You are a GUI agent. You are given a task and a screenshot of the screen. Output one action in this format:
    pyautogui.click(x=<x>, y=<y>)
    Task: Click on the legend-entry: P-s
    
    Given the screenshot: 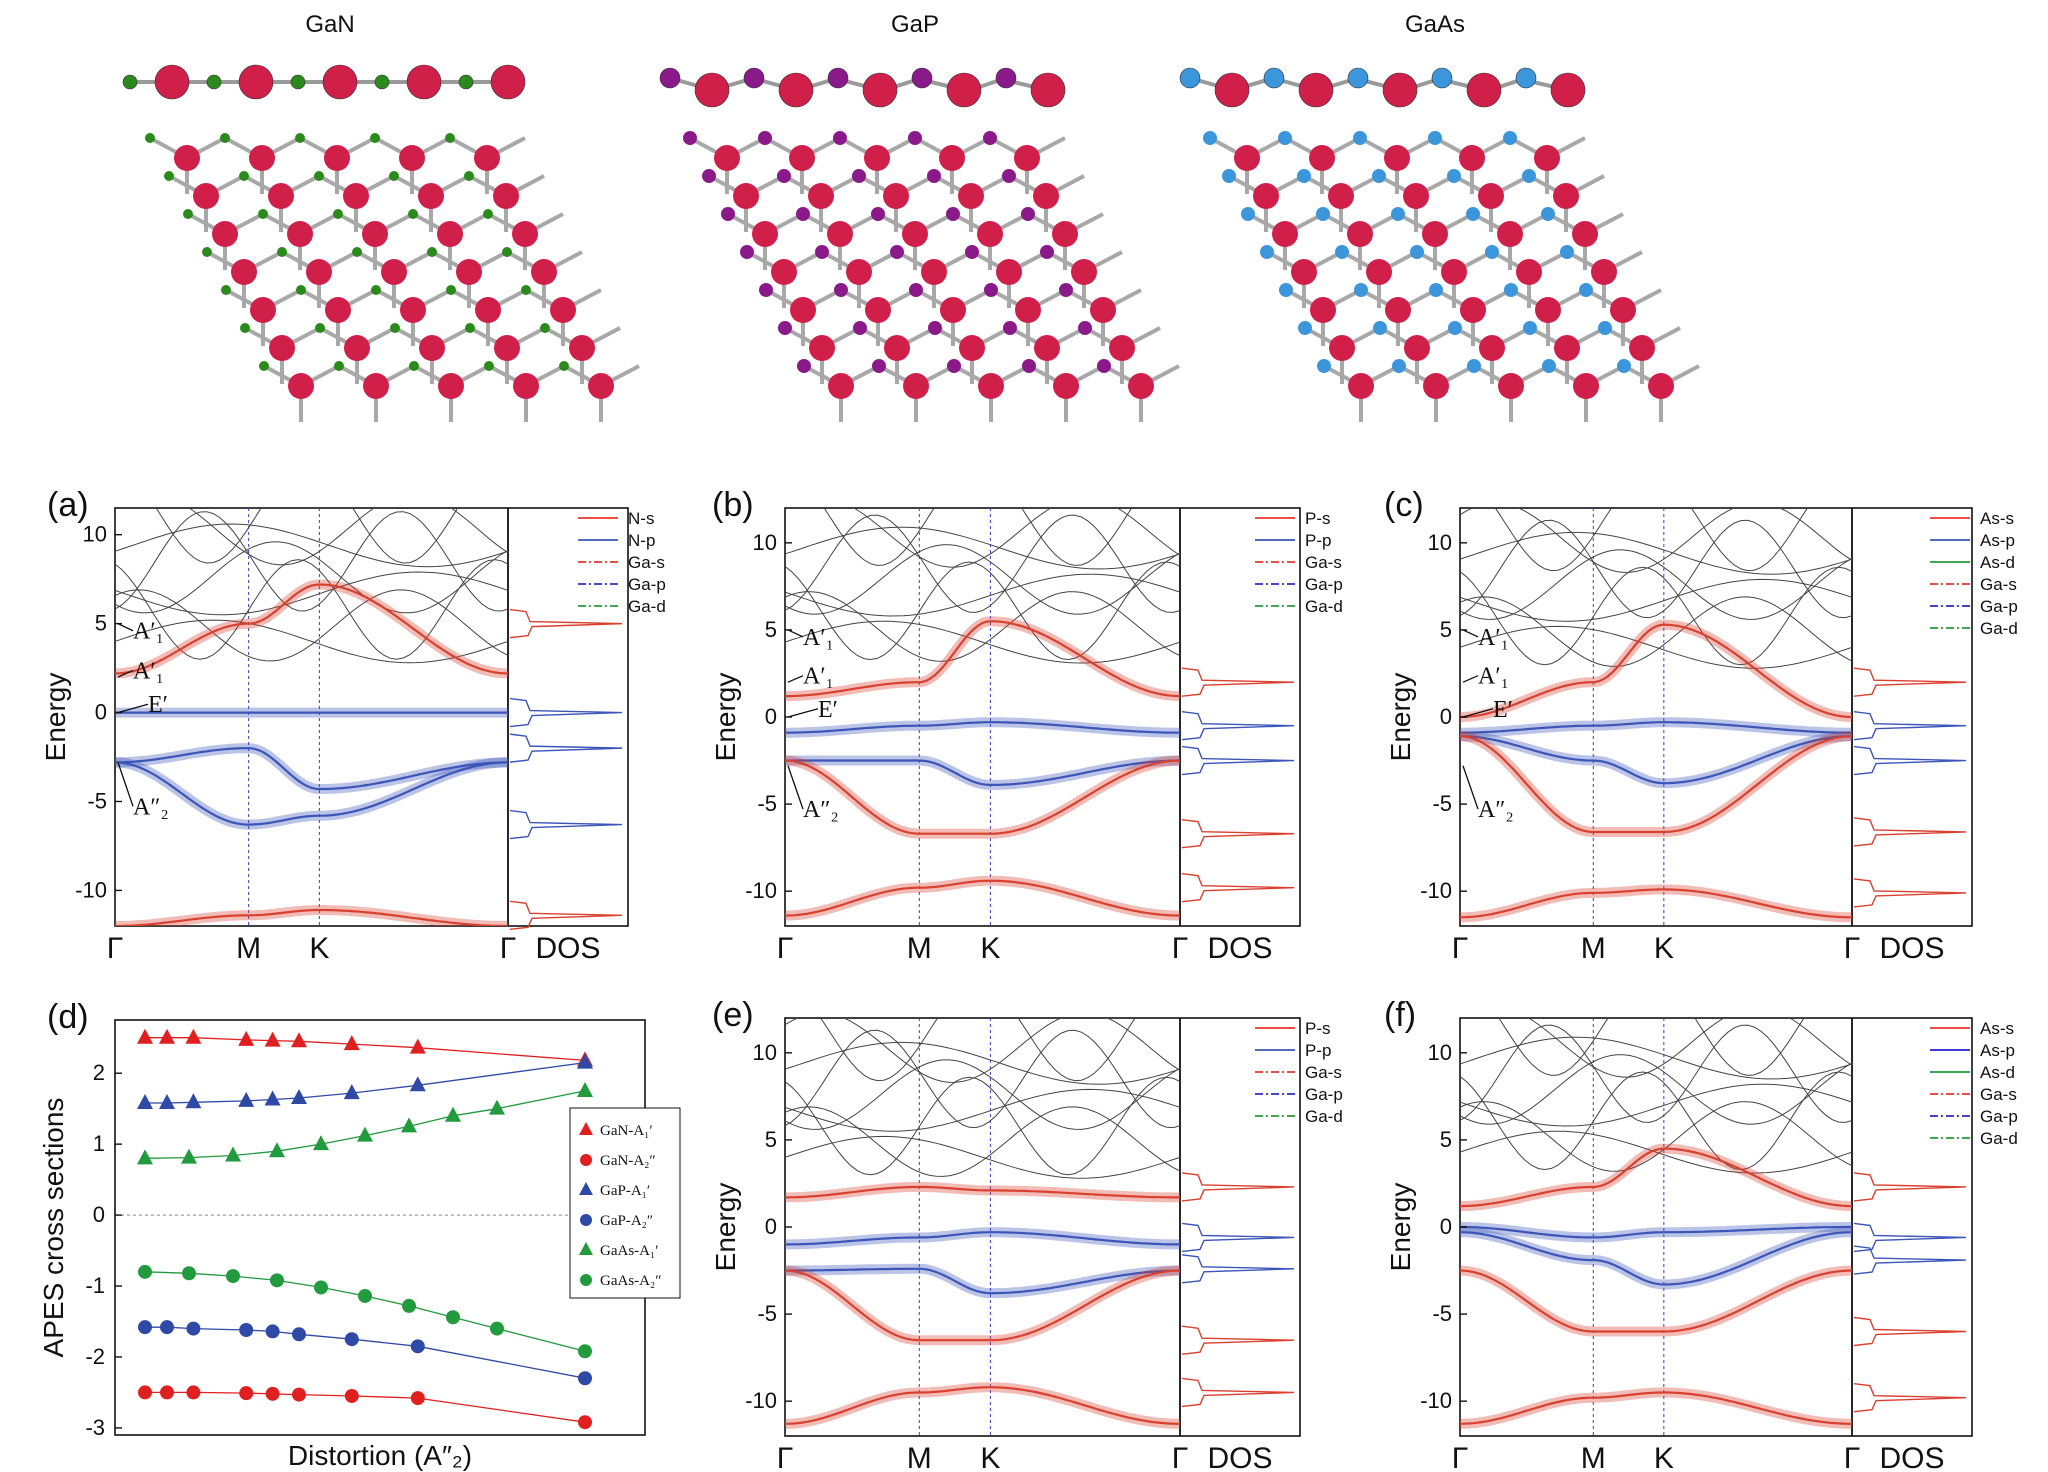 What is the action you would take?
    pyautogui.click(x=1318, y=1028)
    